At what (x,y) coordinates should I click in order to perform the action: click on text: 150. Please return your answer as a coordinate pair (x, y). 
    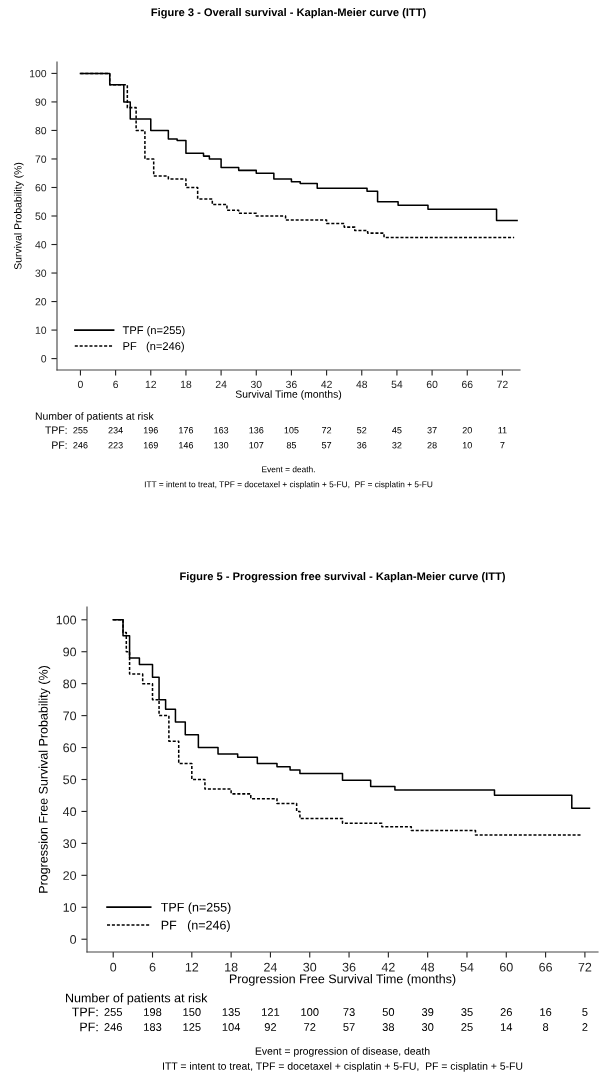
    Looking at the image, I should click on (192, 1012).